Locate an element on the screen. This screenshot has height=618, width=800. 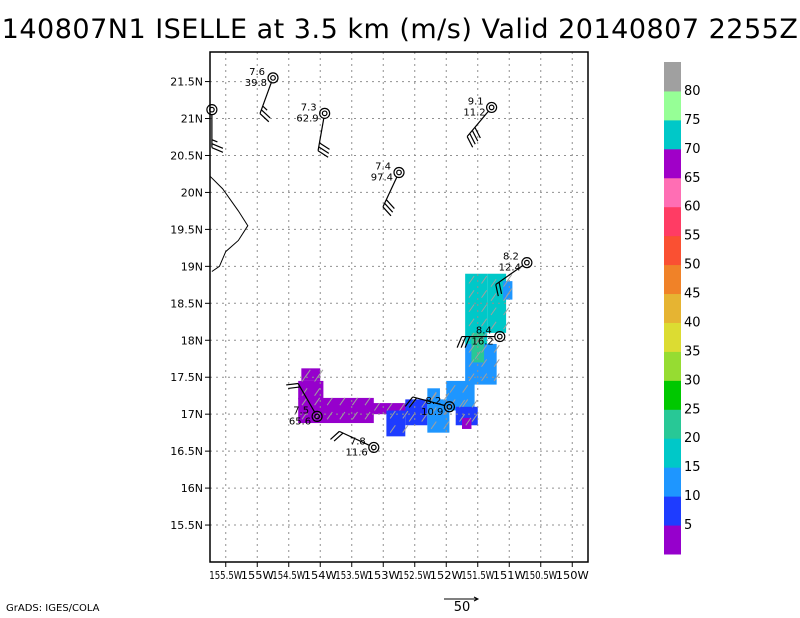
coastline is located at coordinates (229, 223).